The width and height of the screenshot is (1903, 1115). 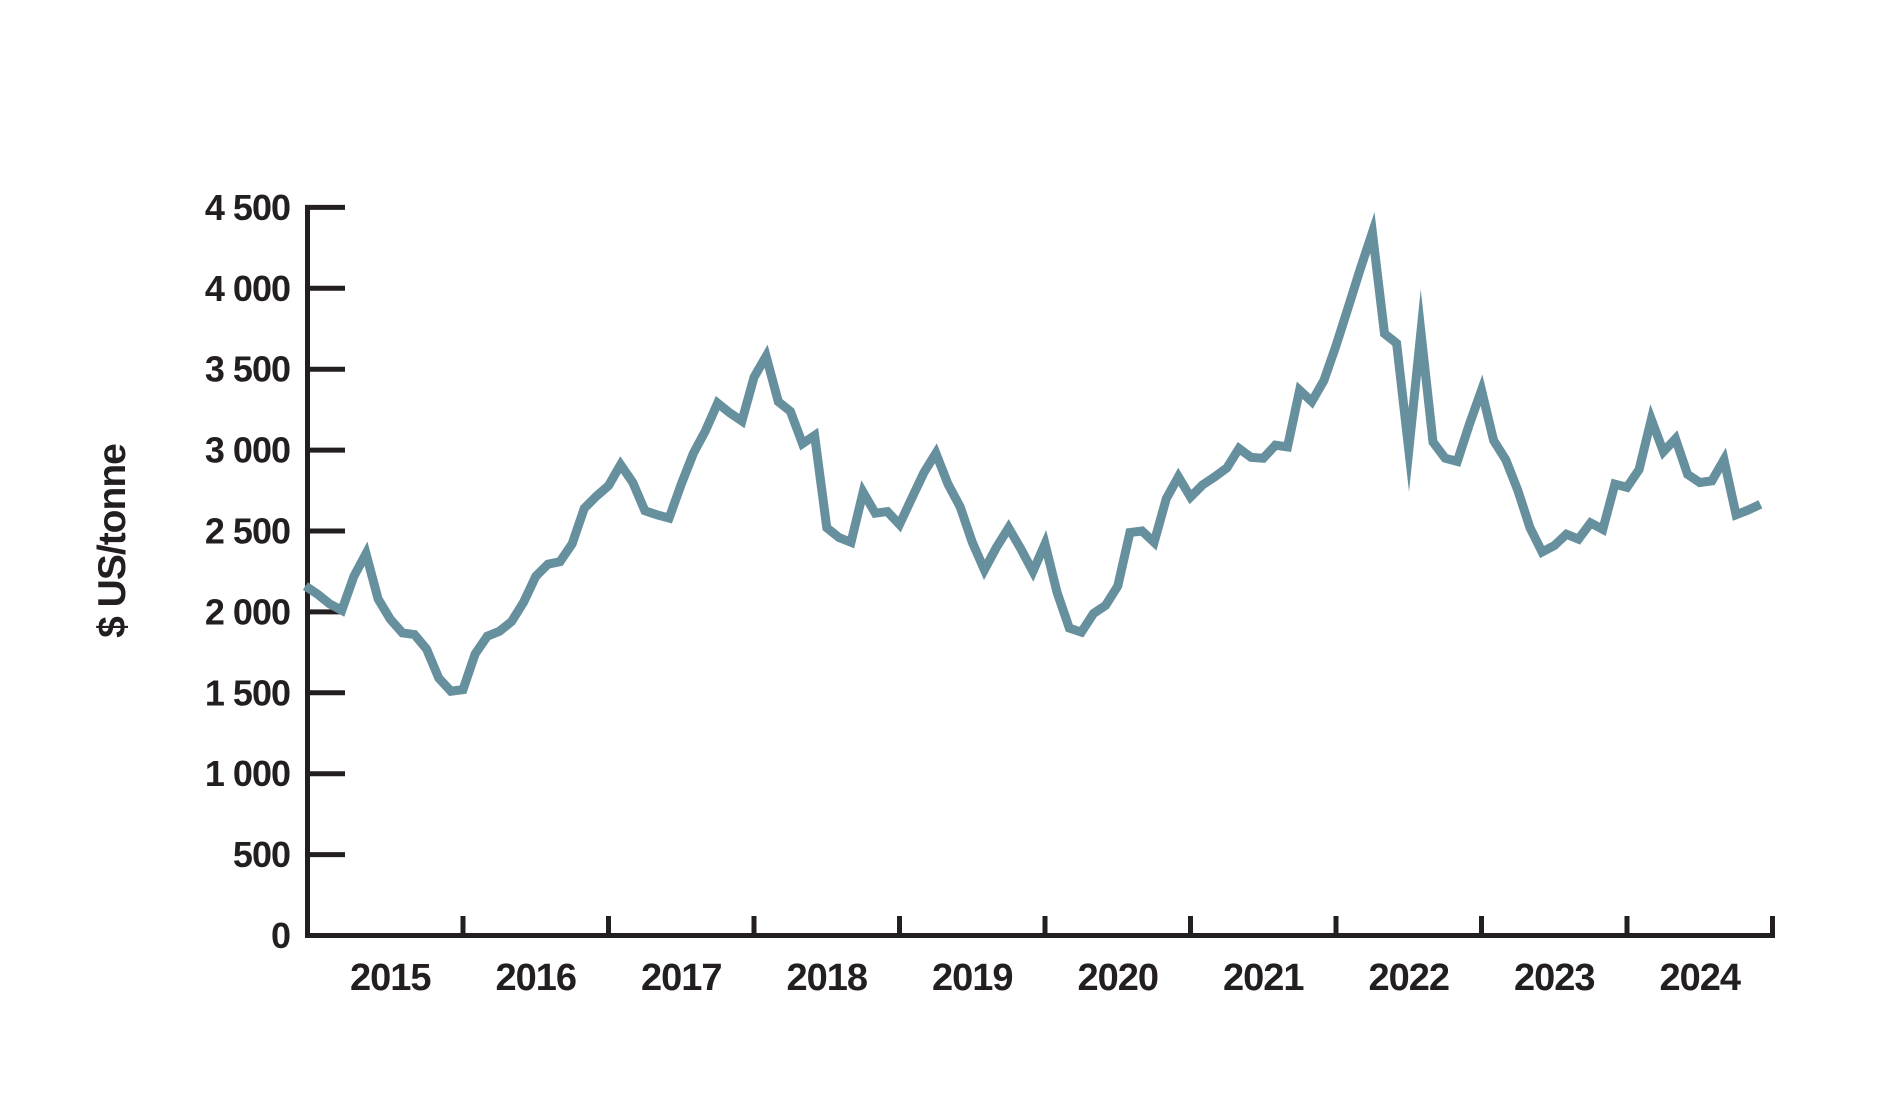 What do you see at coordinates (247, 288) in the screenshot?
I see `y-tick-label: 4 000` at bounding box center [247, 288].